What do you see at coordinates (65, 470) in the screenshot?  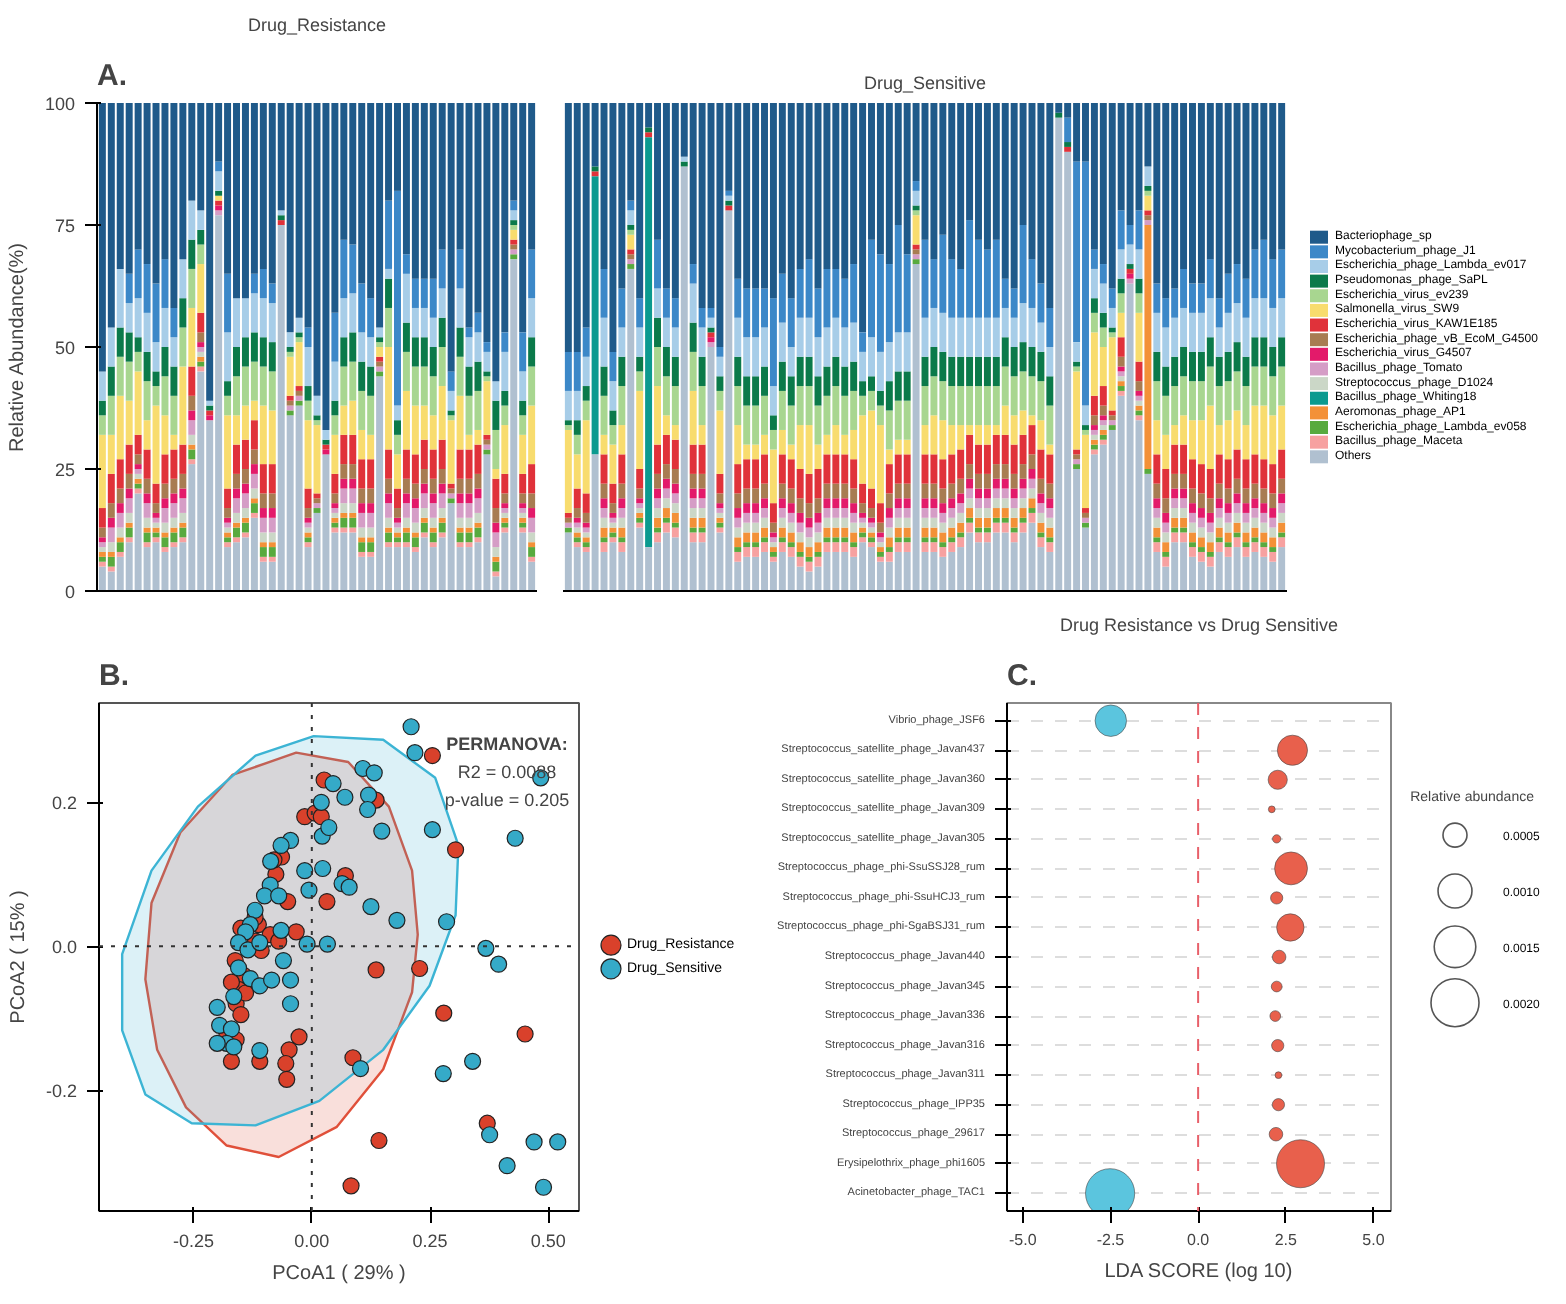 I see `y-tick-label: 25` at bounding box center [65, 470].